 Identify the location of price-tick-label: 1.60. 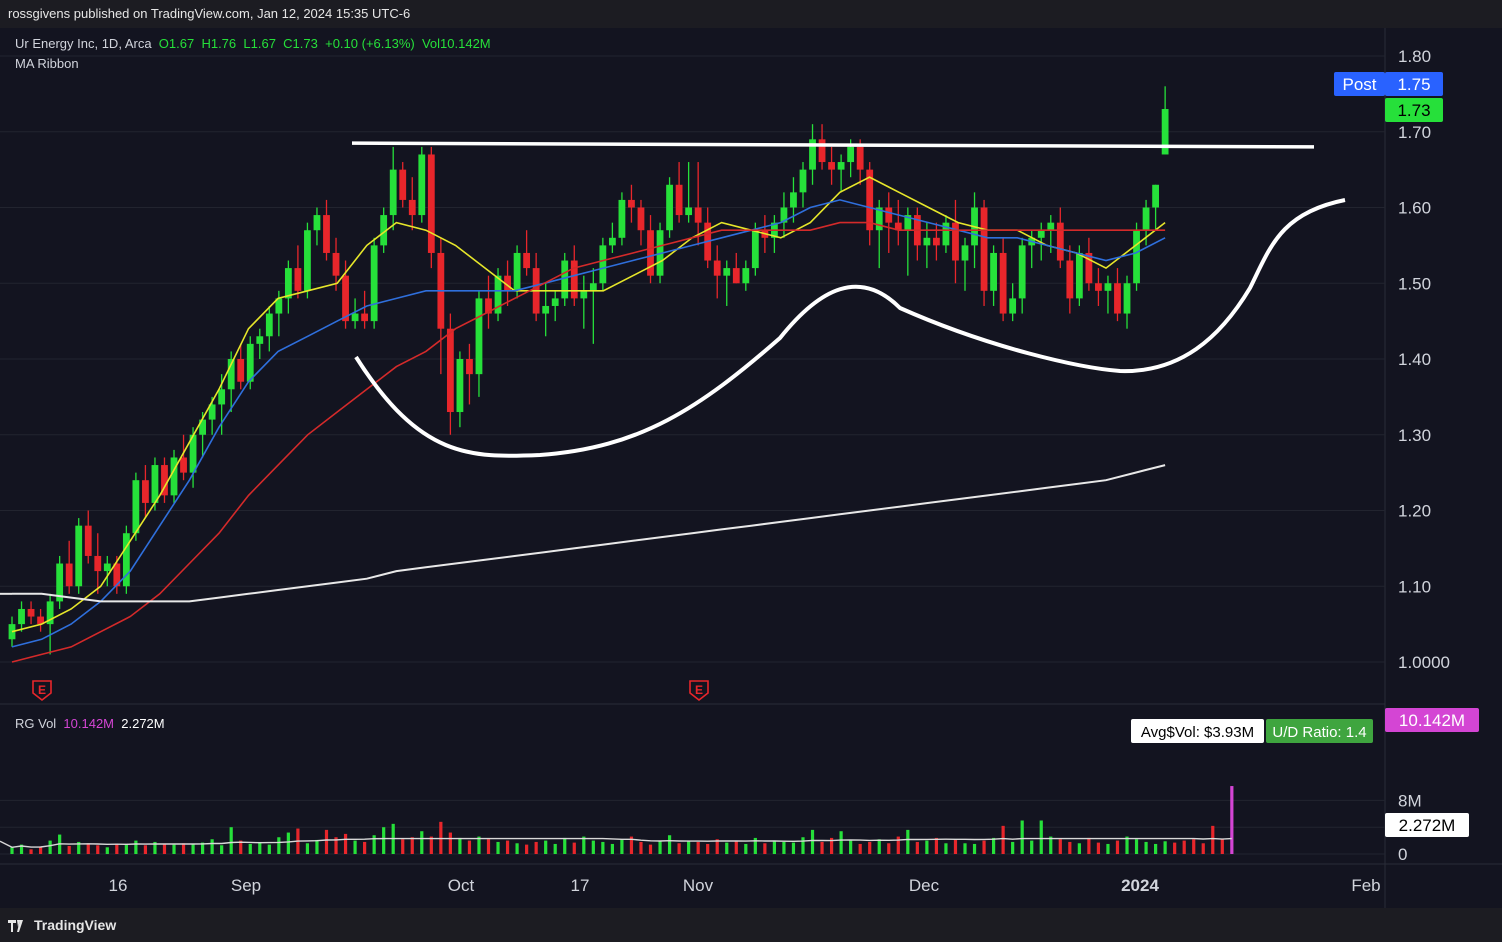
(1414, 208).